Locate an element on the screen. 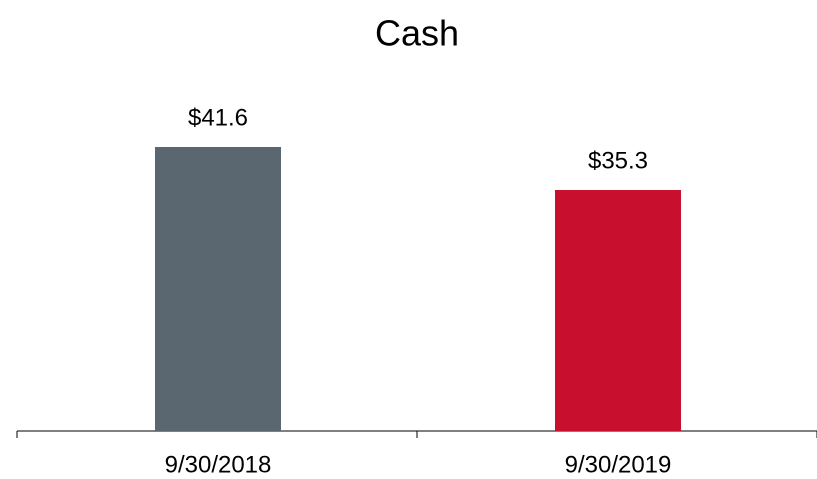  x-tick-label: 9/30/2019 is located at coordinates (618, 464).